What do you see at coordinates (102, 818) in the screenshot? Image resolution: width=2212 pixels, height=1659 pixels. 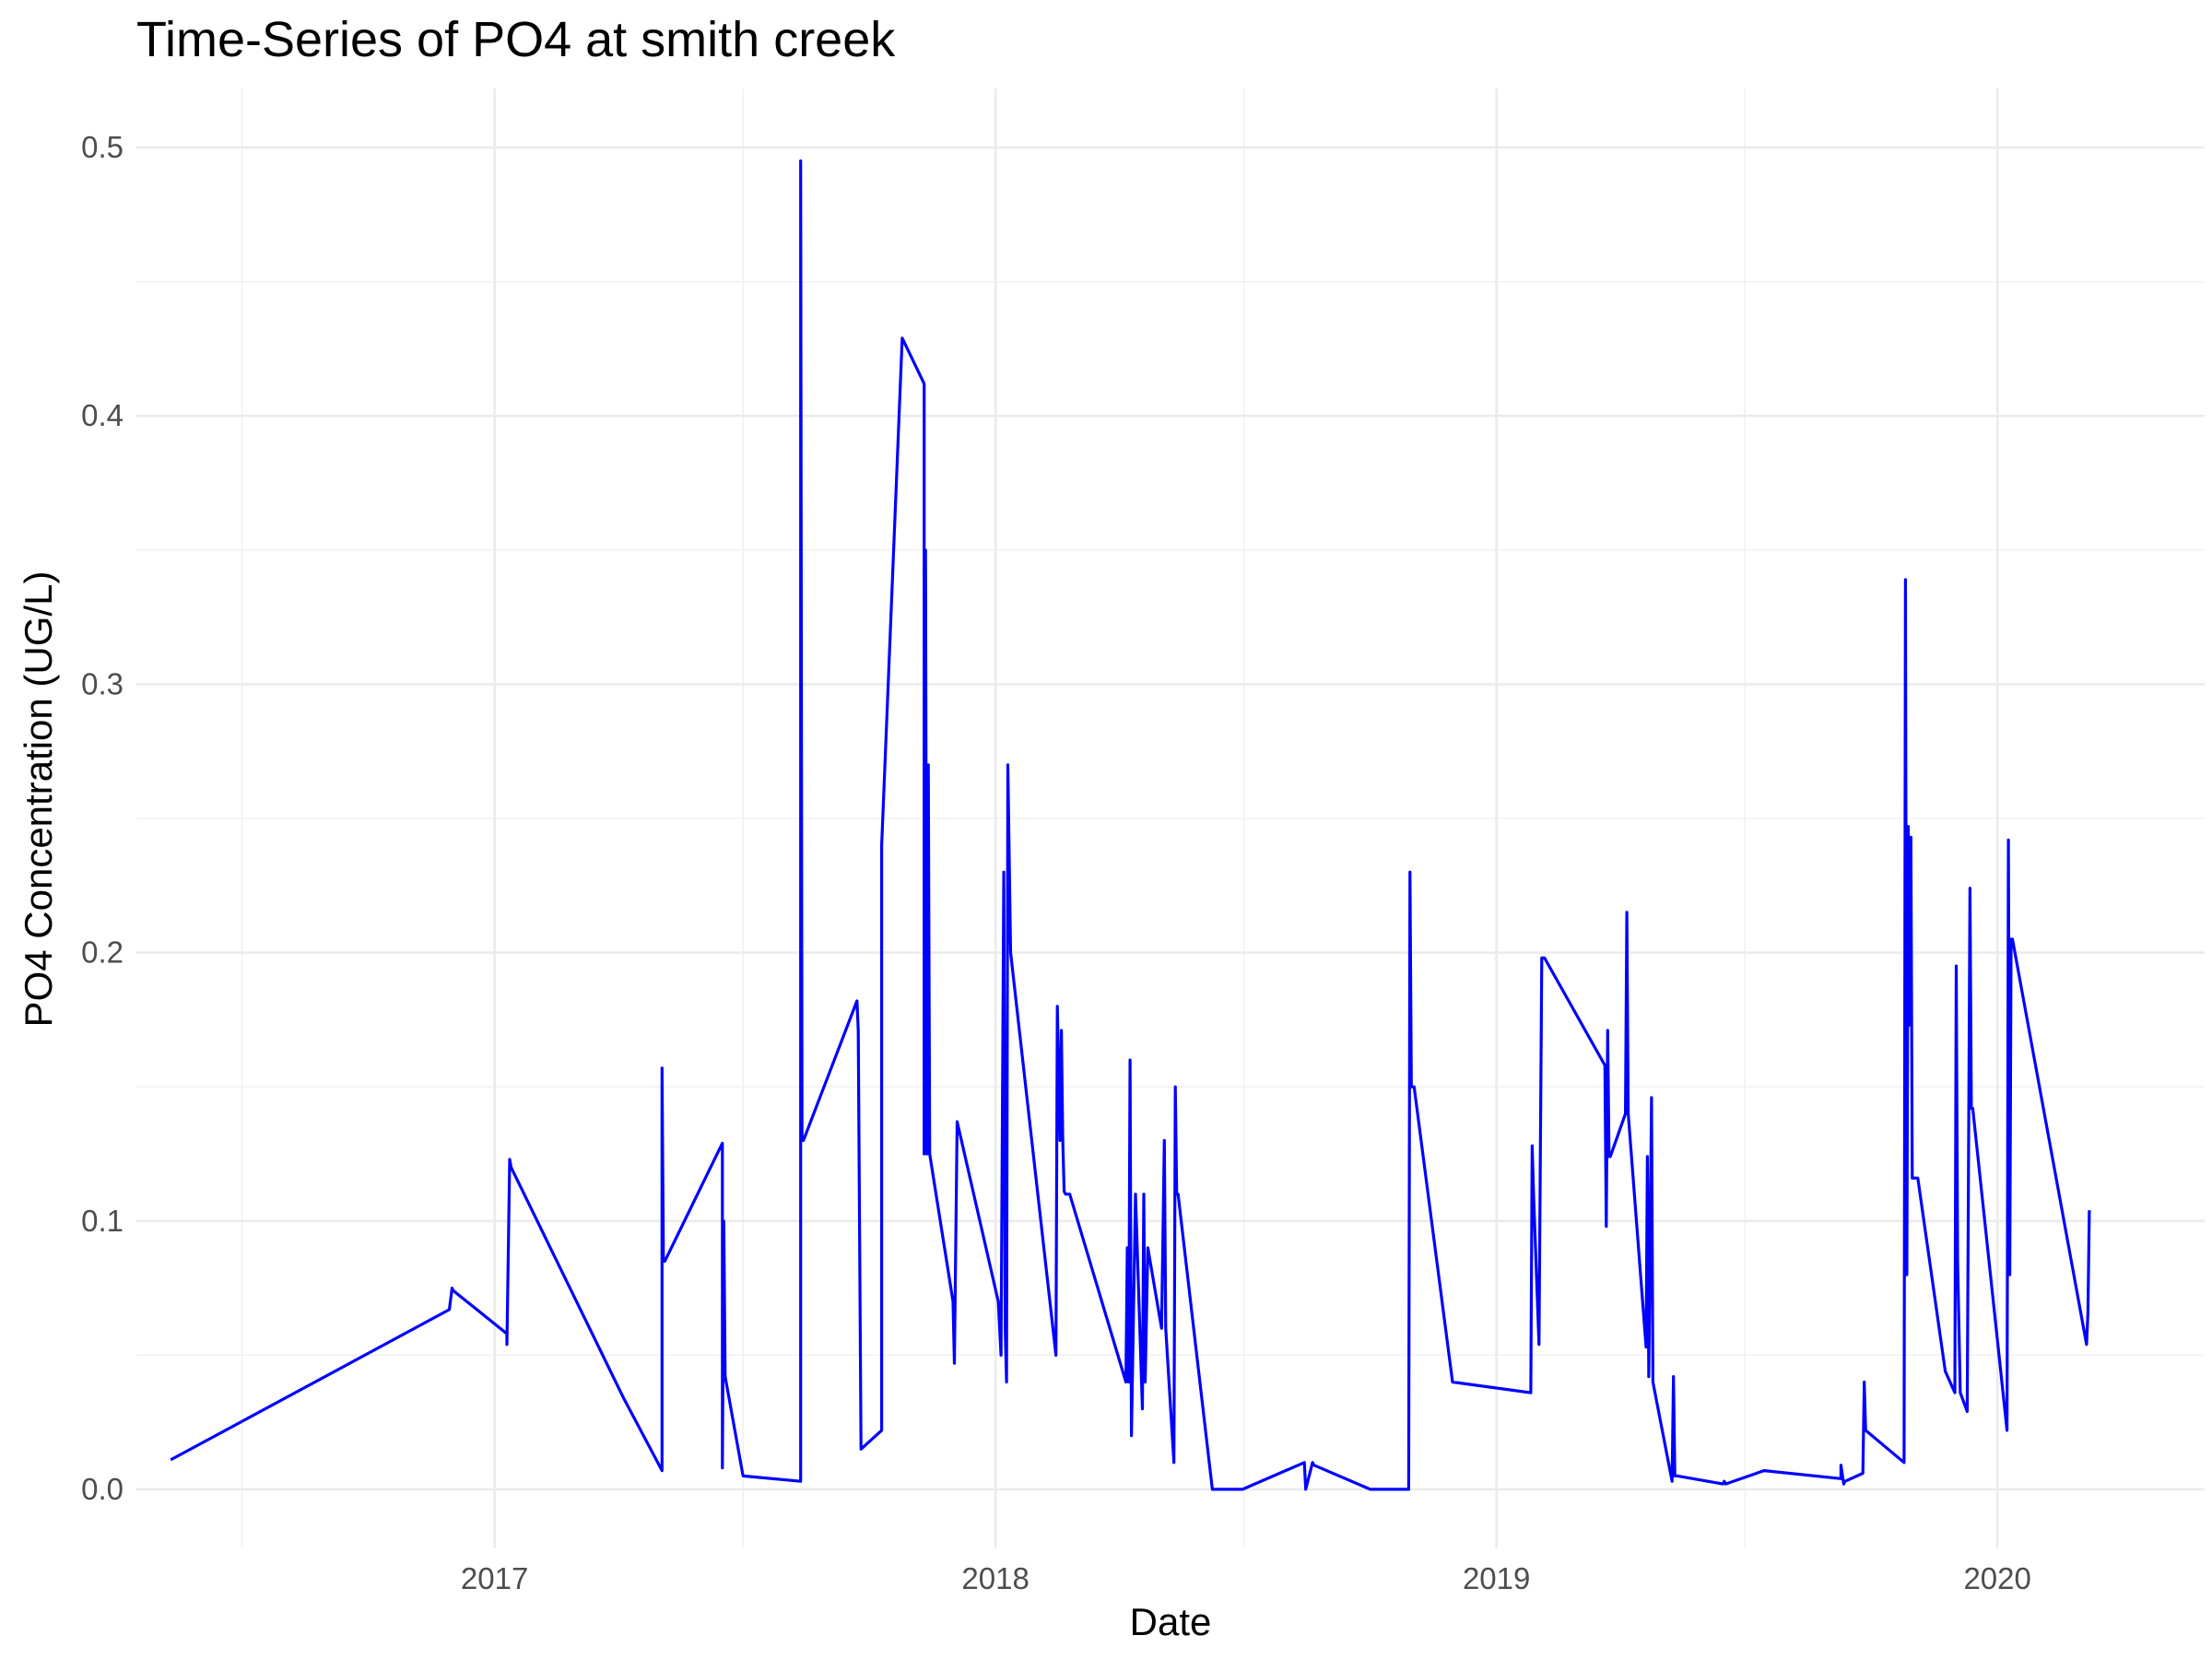 I see `y-tick-labels: 0.0 0.1 0.2 0.3 0.4 0.5` at bounding box center [102, 818].